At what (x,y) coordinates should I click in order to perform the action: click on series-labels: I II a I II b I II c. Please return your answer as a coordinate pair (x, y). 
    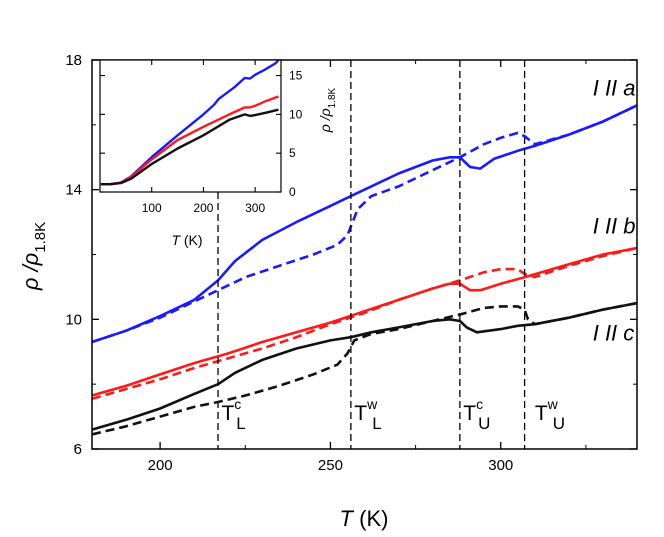
    Looking at the image, I should click on (614, 211).